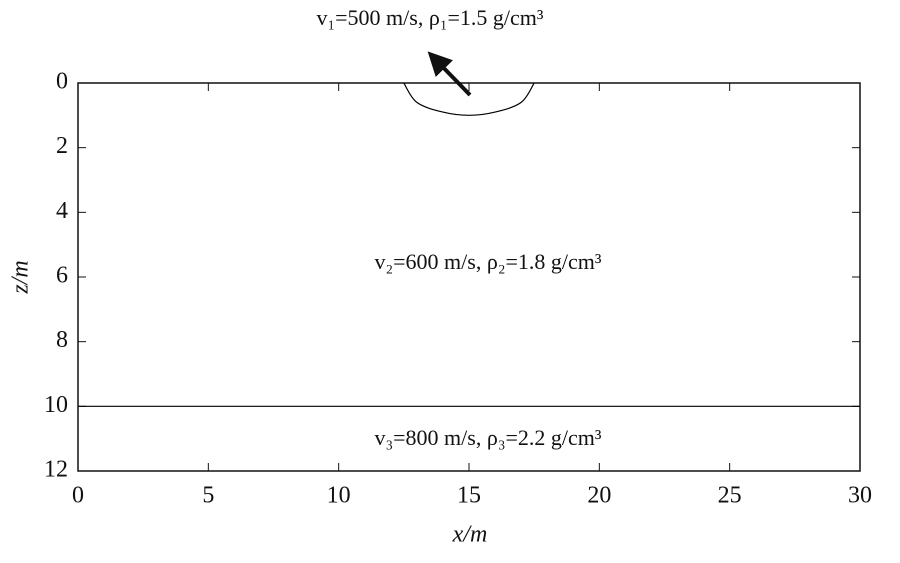  I want to click on x-tick-label: 0, so click(78, 496).